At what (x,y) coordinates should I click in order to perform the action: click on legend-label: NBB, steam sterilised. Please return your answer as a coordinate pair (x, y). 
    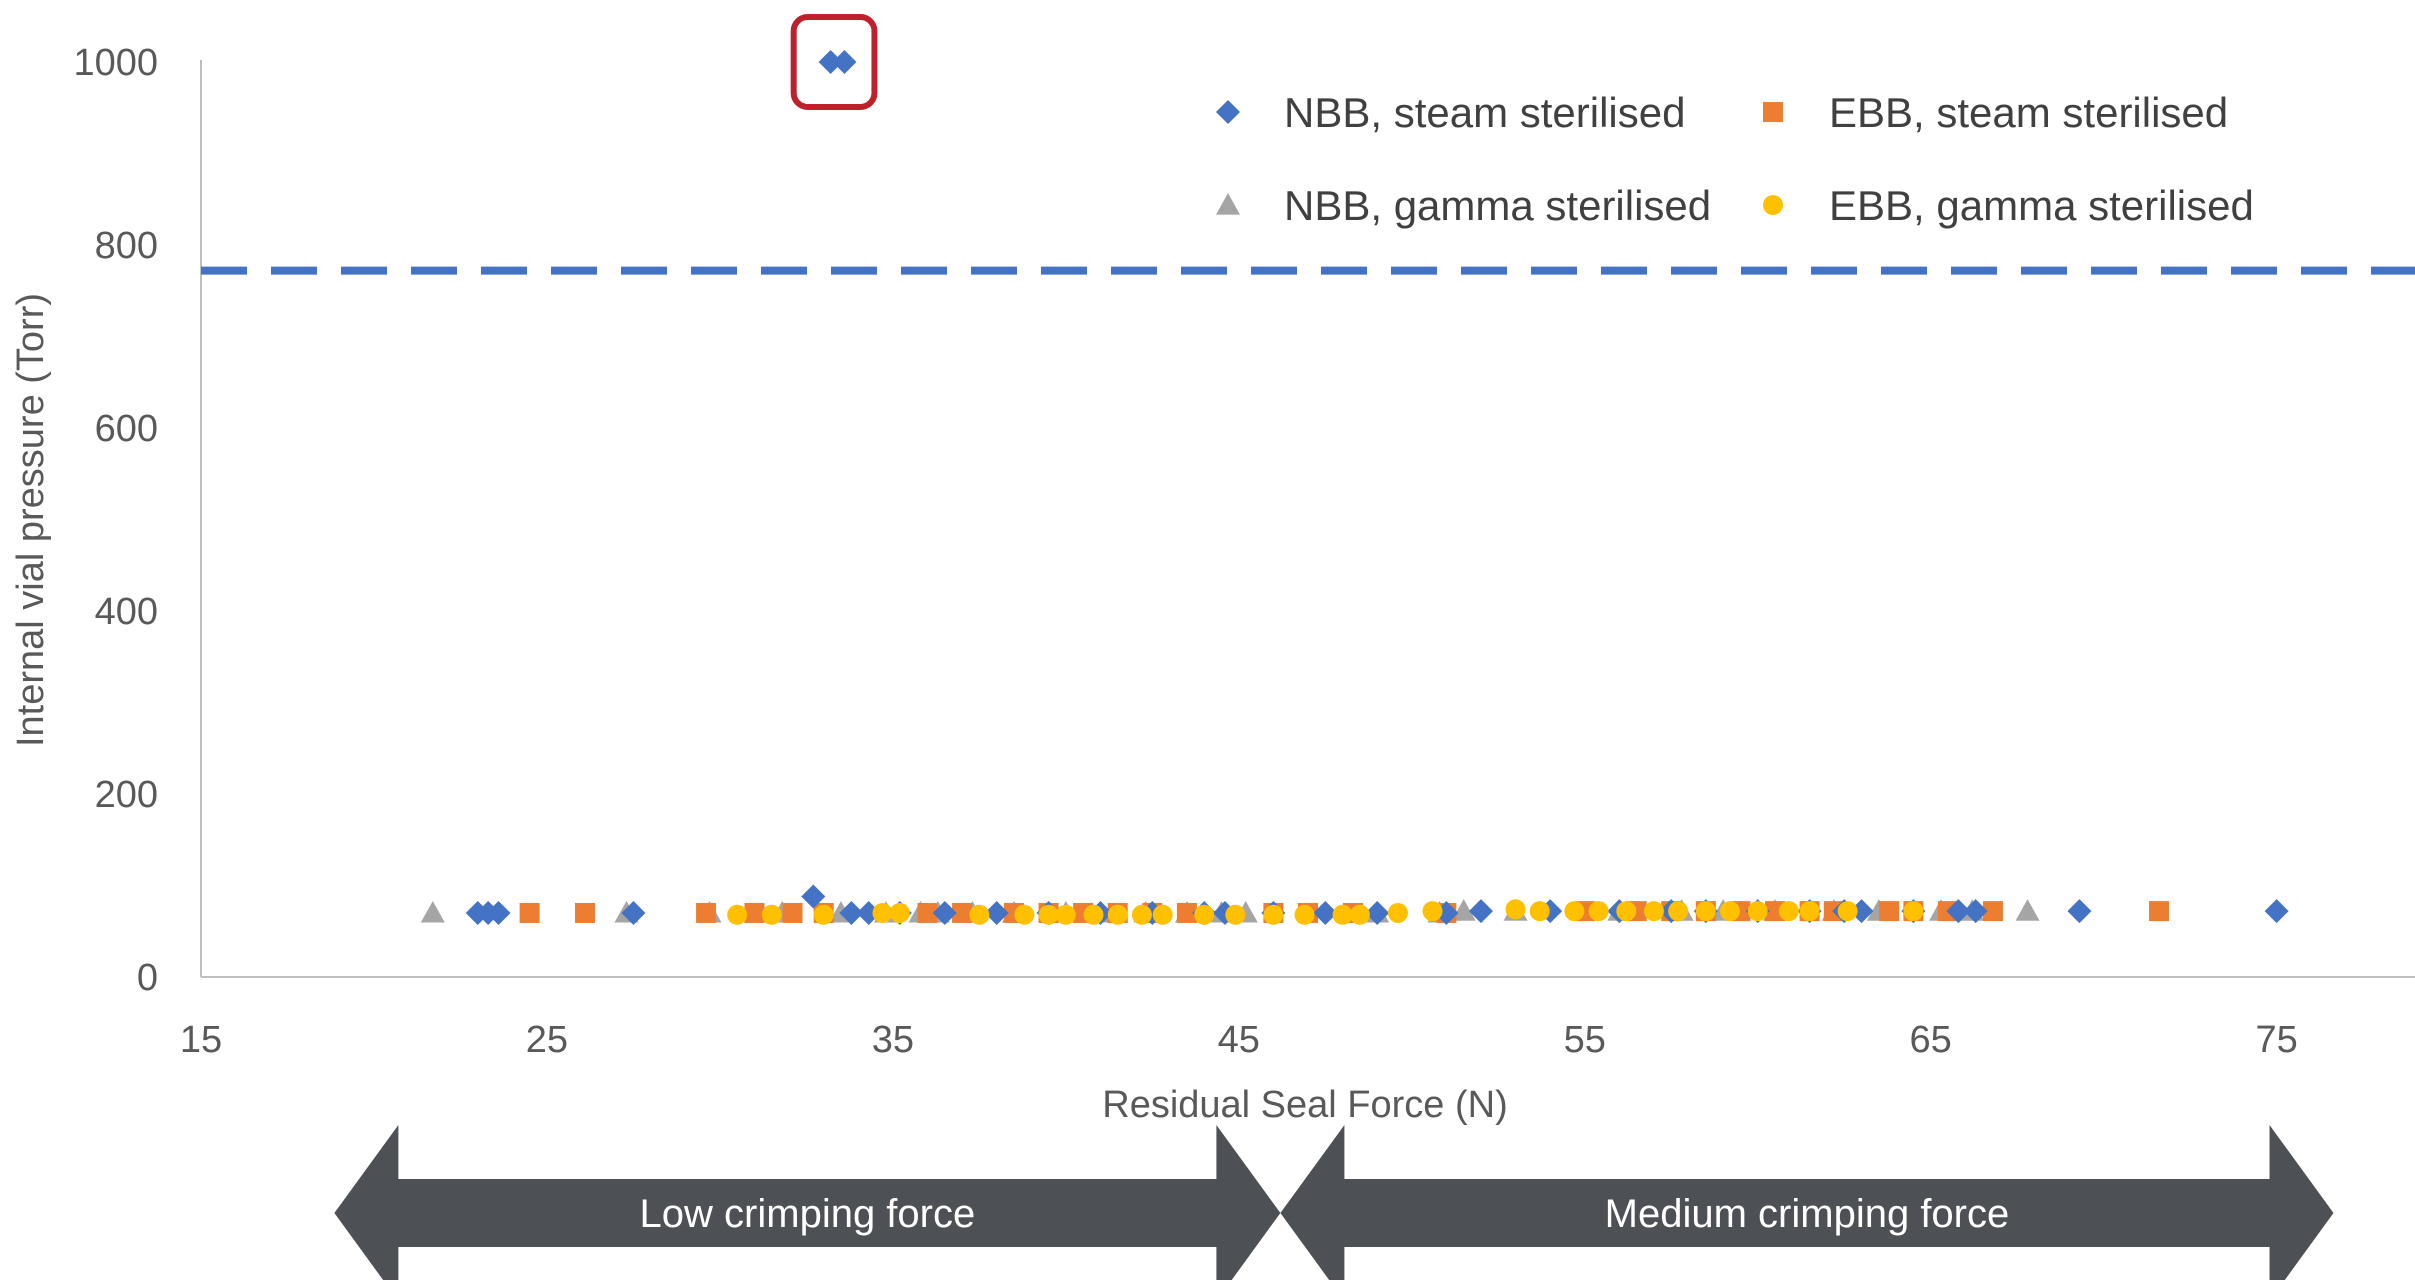
    Looking at the image, I should click on (1484, 112).